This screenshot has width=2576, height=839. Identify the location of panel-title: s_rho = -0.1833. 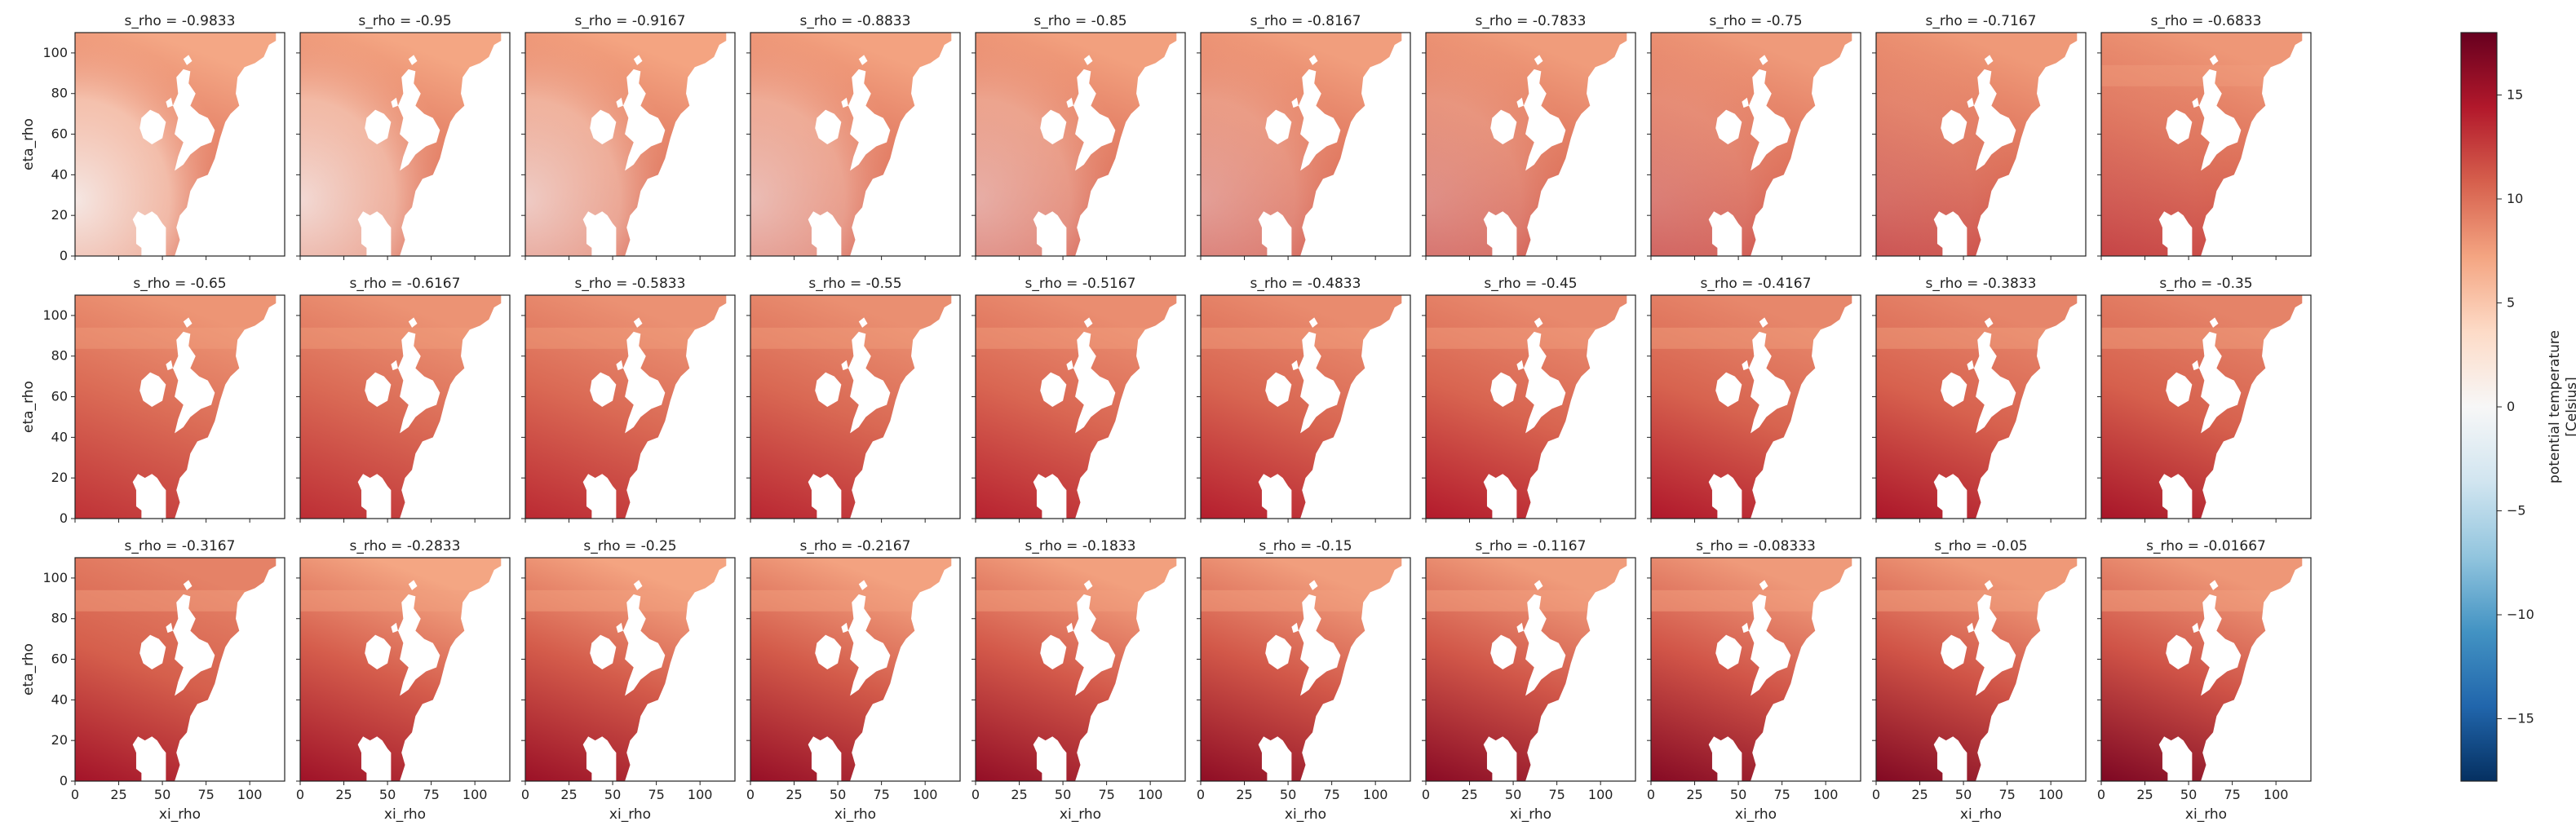
(1080, 546).